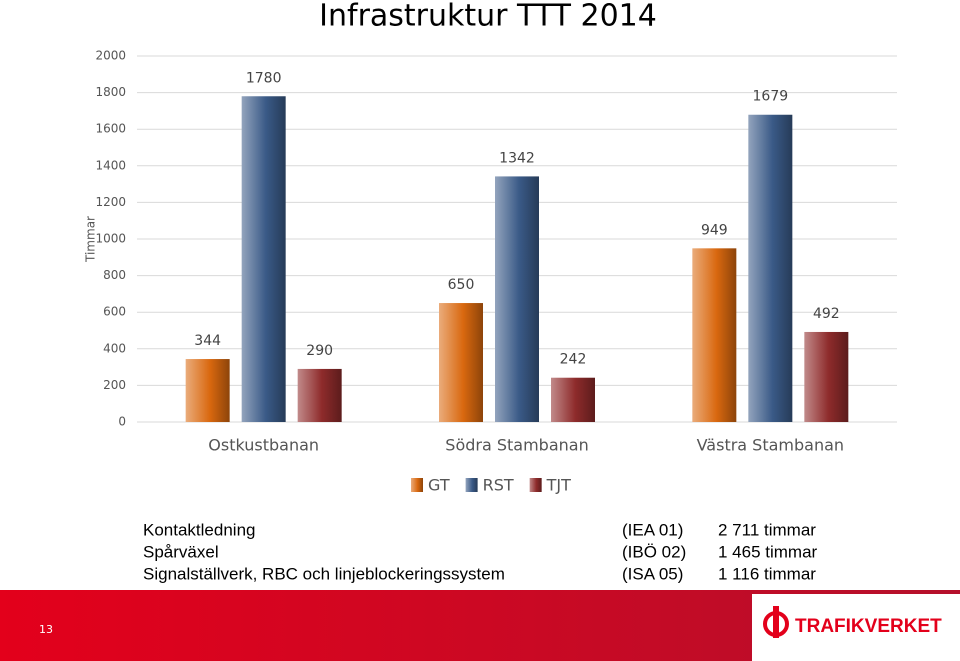 This screenshot has height=661, width=960. Describe the element at coordinates (770, 445) in the screenshot. I see `x-tick-label: Västra Stambanan` at that location.